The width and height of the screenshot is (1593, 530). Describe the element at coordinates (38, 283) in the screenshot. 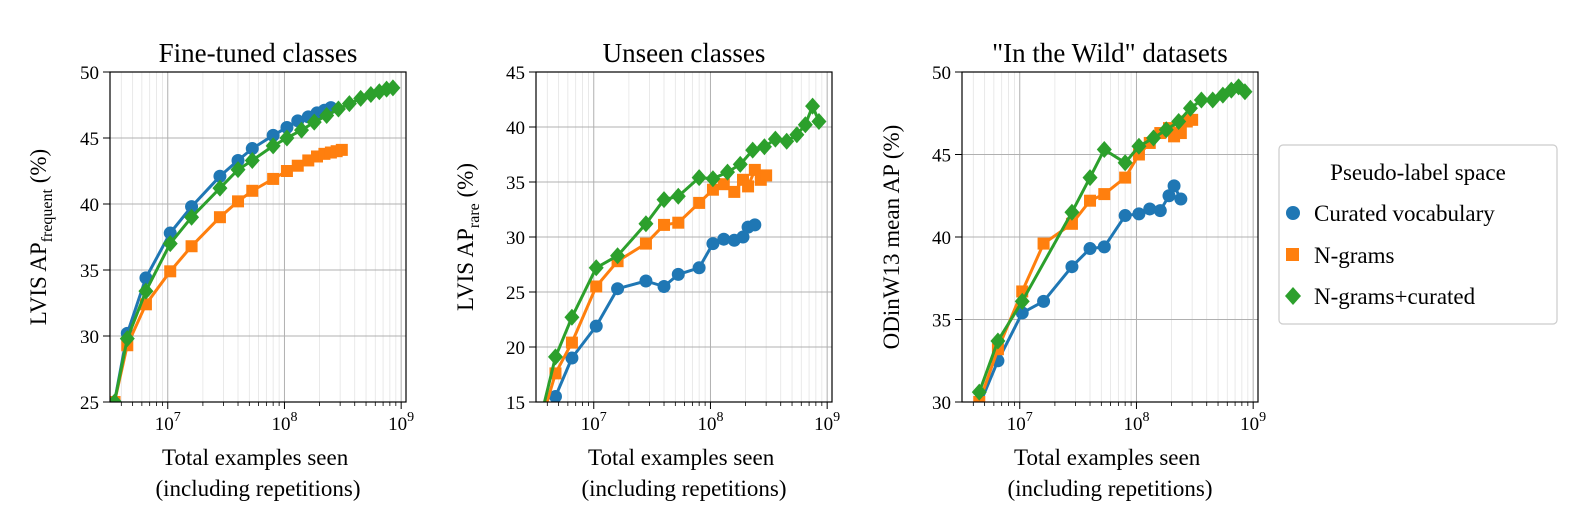

I see `y-axis-label-main: LVIS AP` at that location.